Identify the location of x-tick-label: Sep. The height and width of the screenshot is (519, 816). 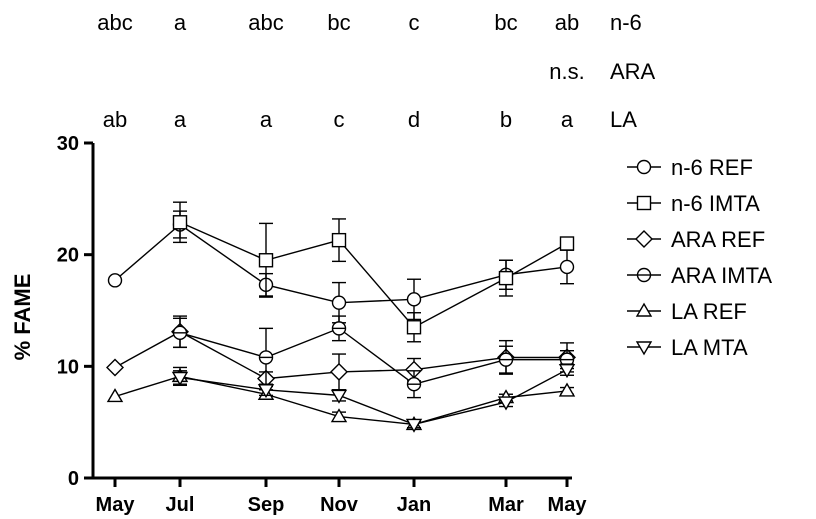
(266, 505).